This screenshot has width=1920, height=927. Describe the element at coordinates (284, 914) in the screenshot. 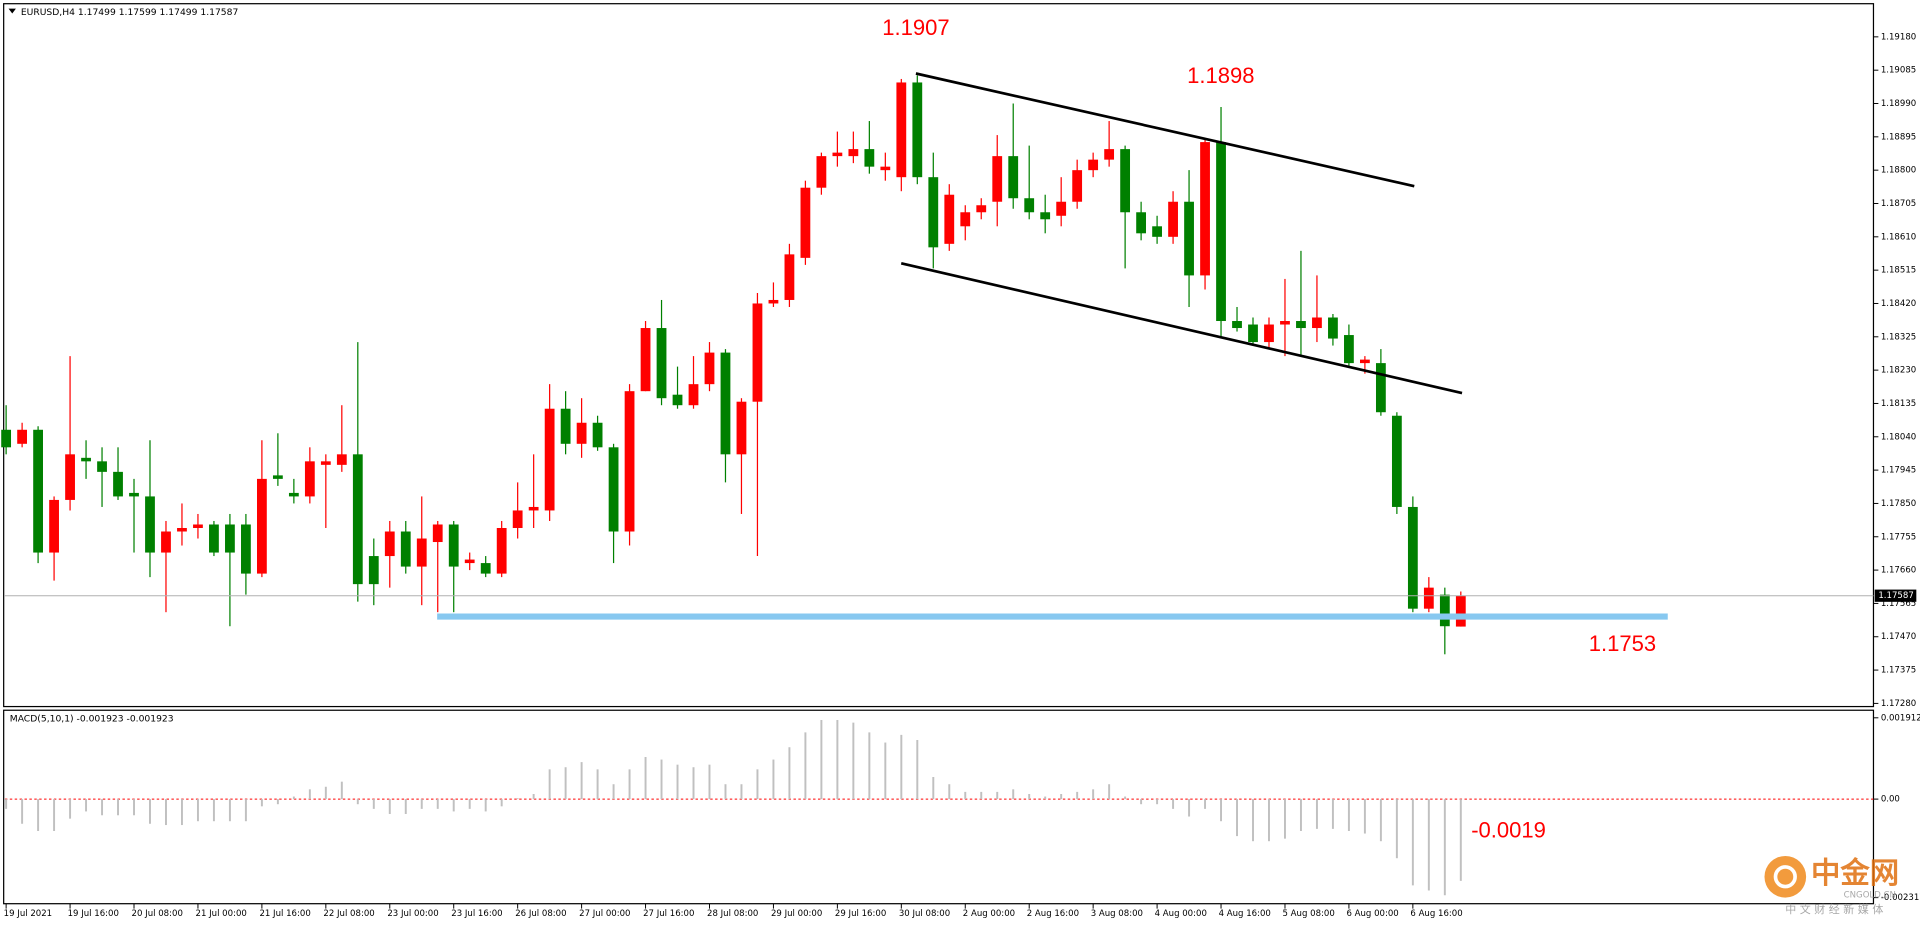

I see `x-tick-label: 21 Jul 16:00` at that location.